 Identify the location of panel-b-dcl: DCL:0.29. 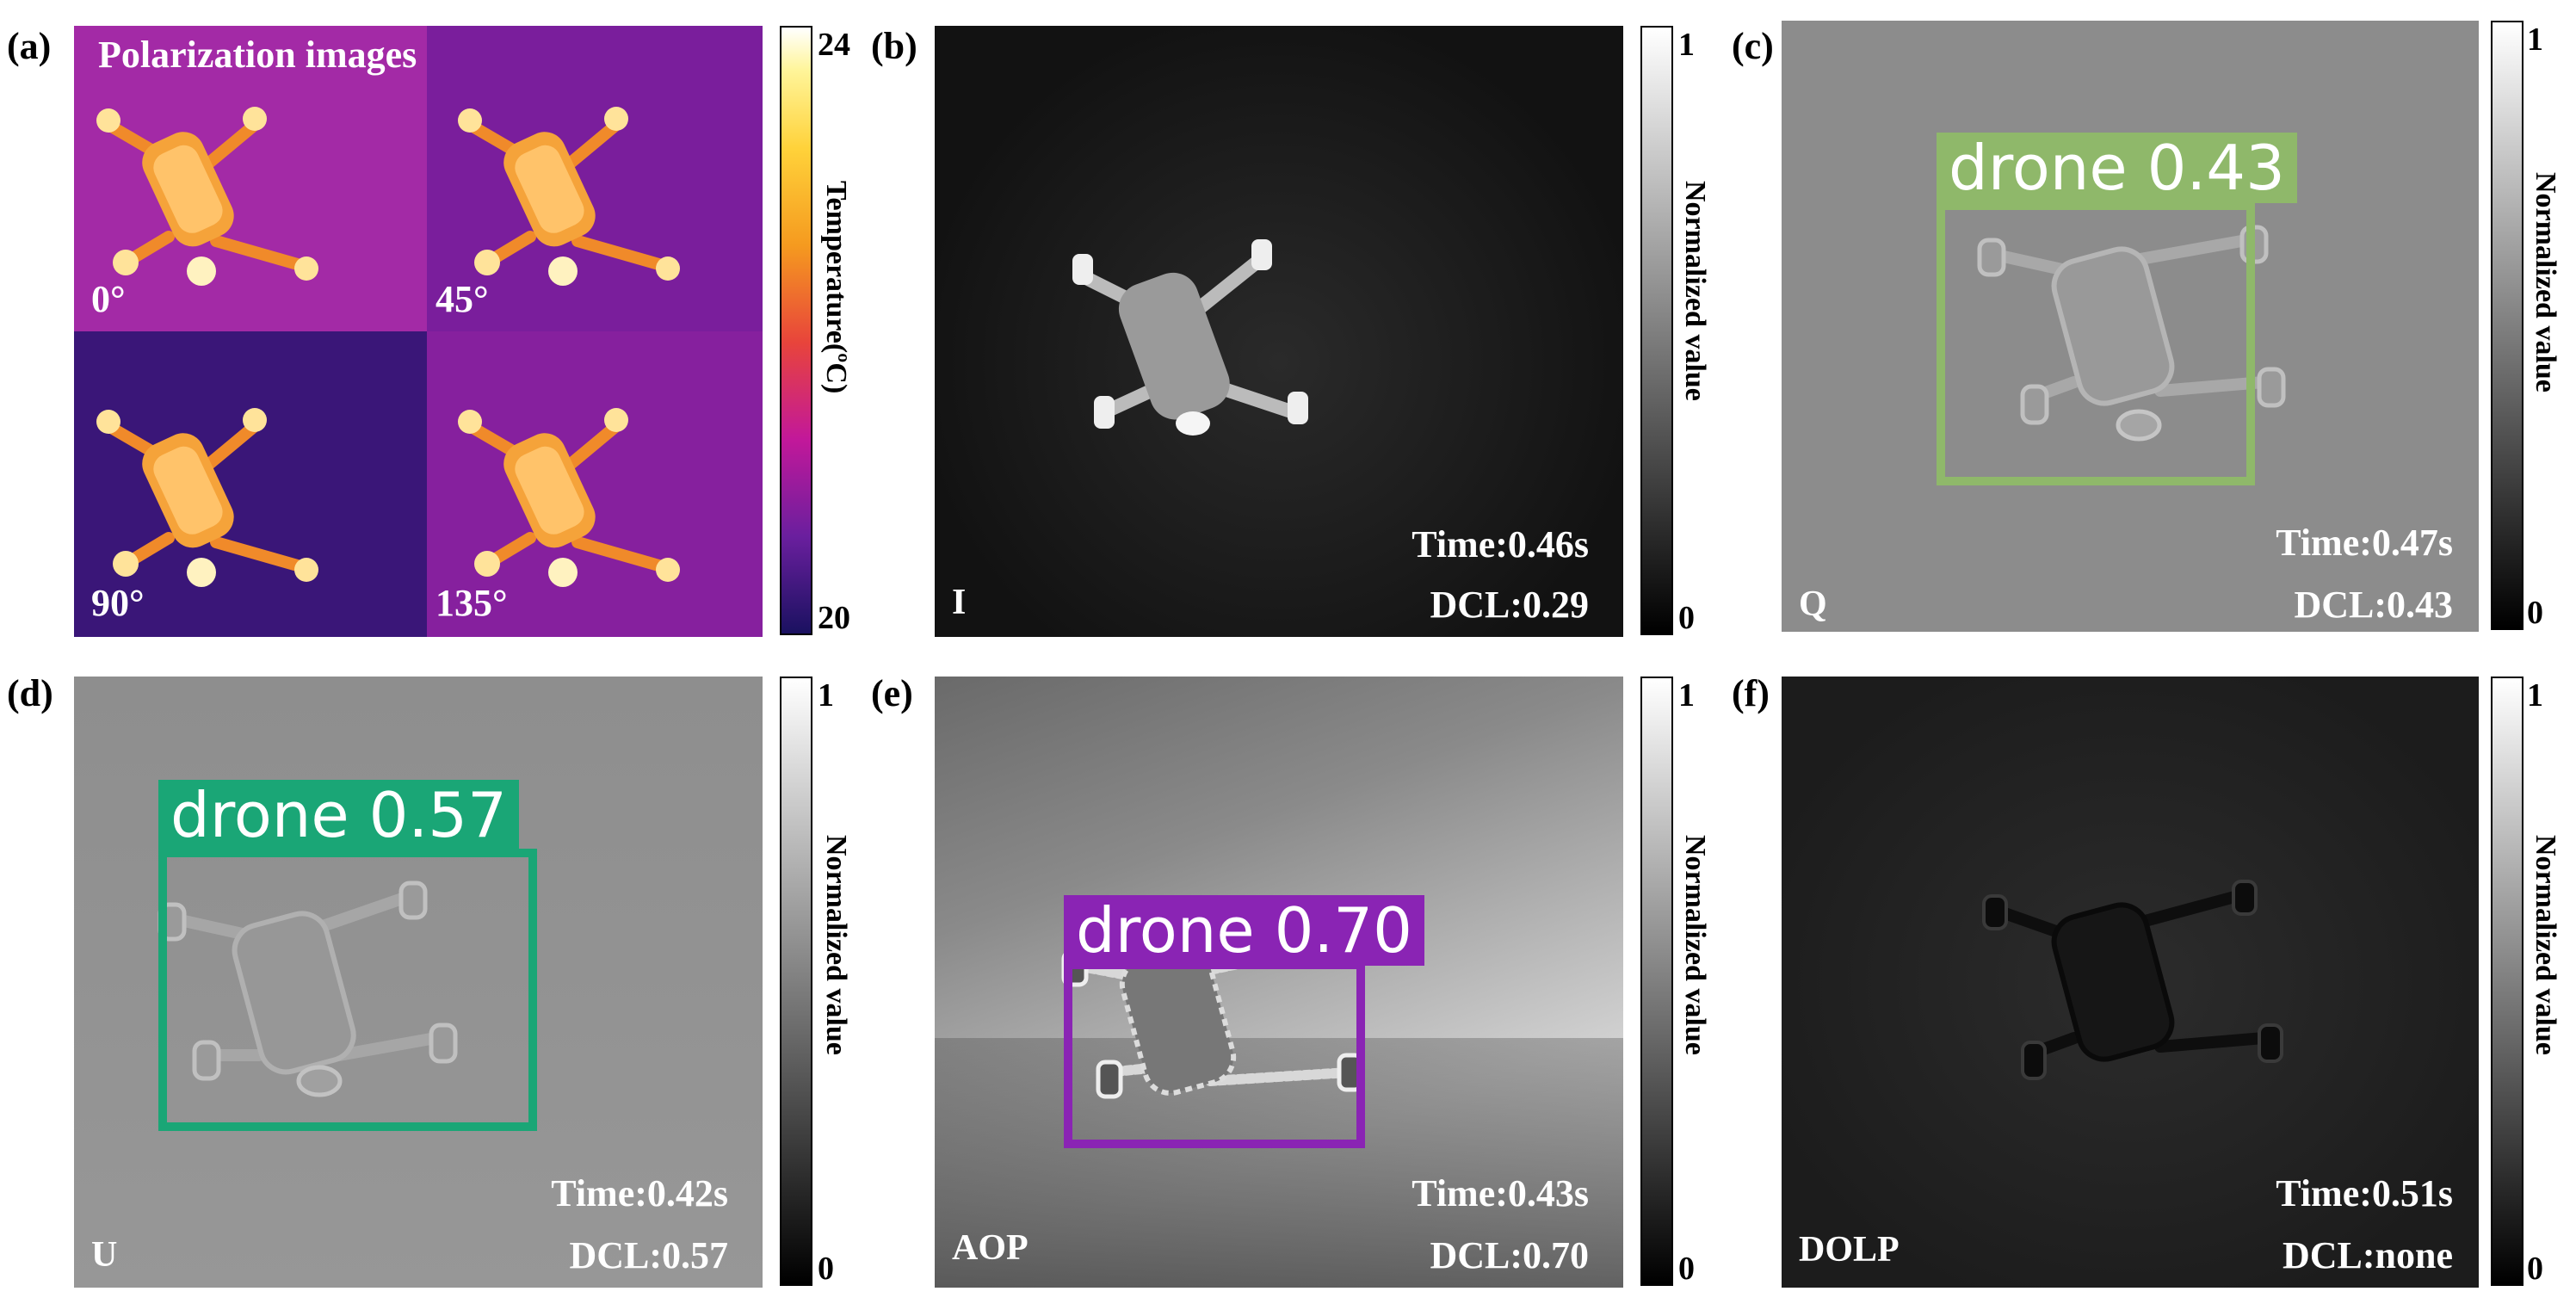
(1509, 605).